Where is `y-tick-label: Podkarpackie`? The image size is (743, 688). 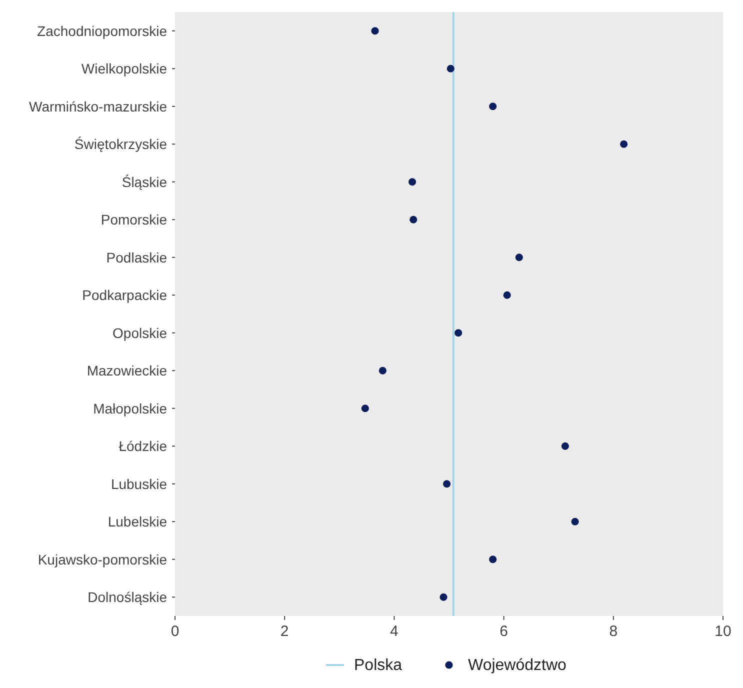 y-tick-label: Podkarpackie is located at coordinates (125, 295).